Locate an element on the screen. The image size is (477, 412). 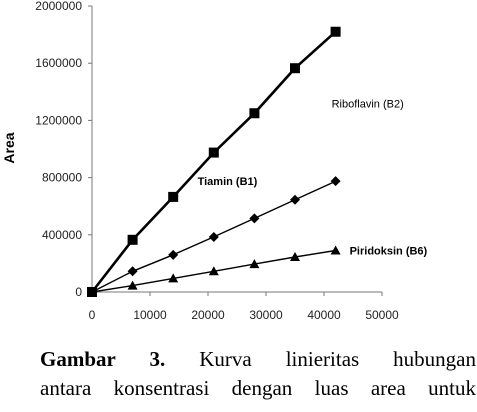
caption-line-1-text: Kurva linieritas hubungan is located at coordinates (338, 359).